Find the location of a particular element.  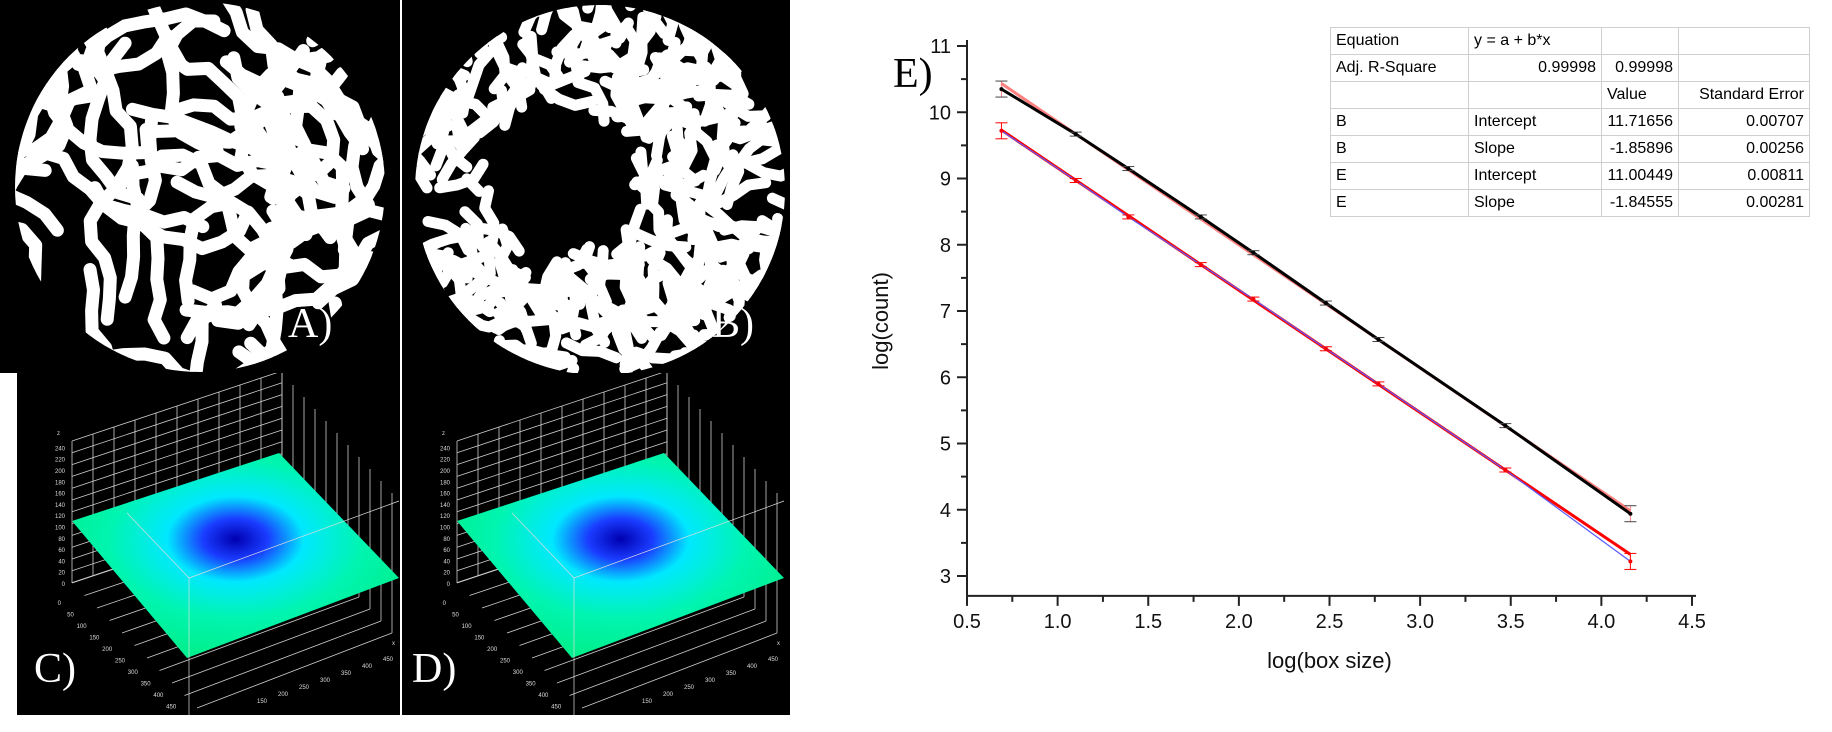

panel-b-label: B) is located at coordinates (733, 324).